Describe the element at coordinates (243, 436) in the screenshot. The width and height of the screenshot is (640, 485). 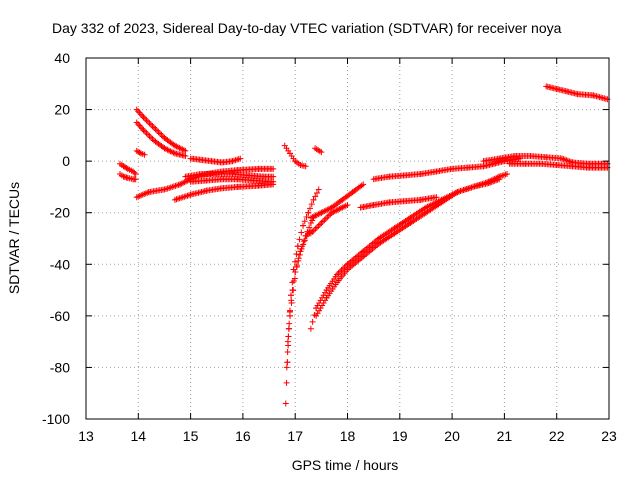
I see `x-tick-label: 16` at that location.